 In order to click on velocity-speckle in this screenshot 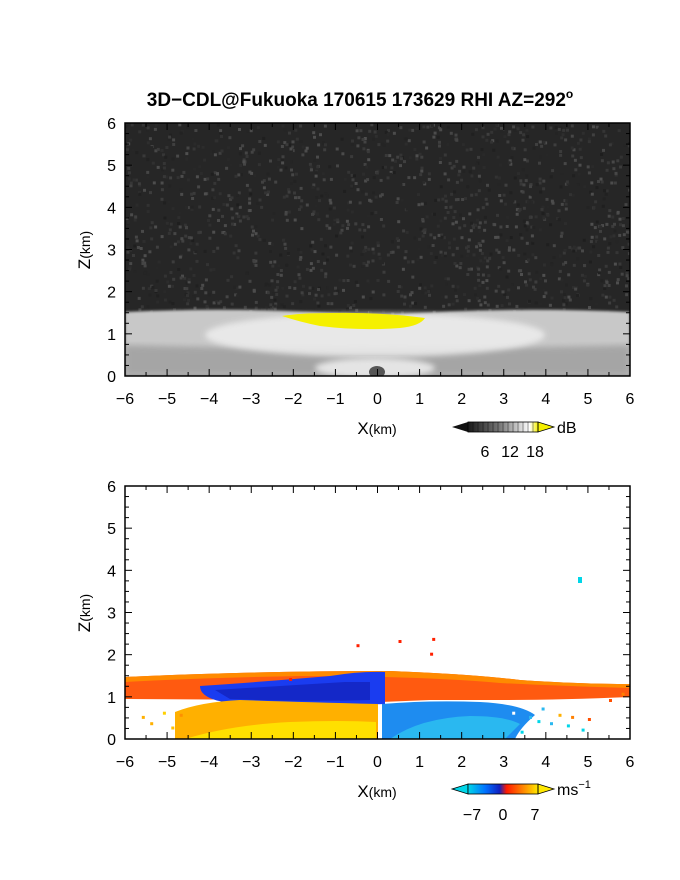, I will do `click(432, 654)`.